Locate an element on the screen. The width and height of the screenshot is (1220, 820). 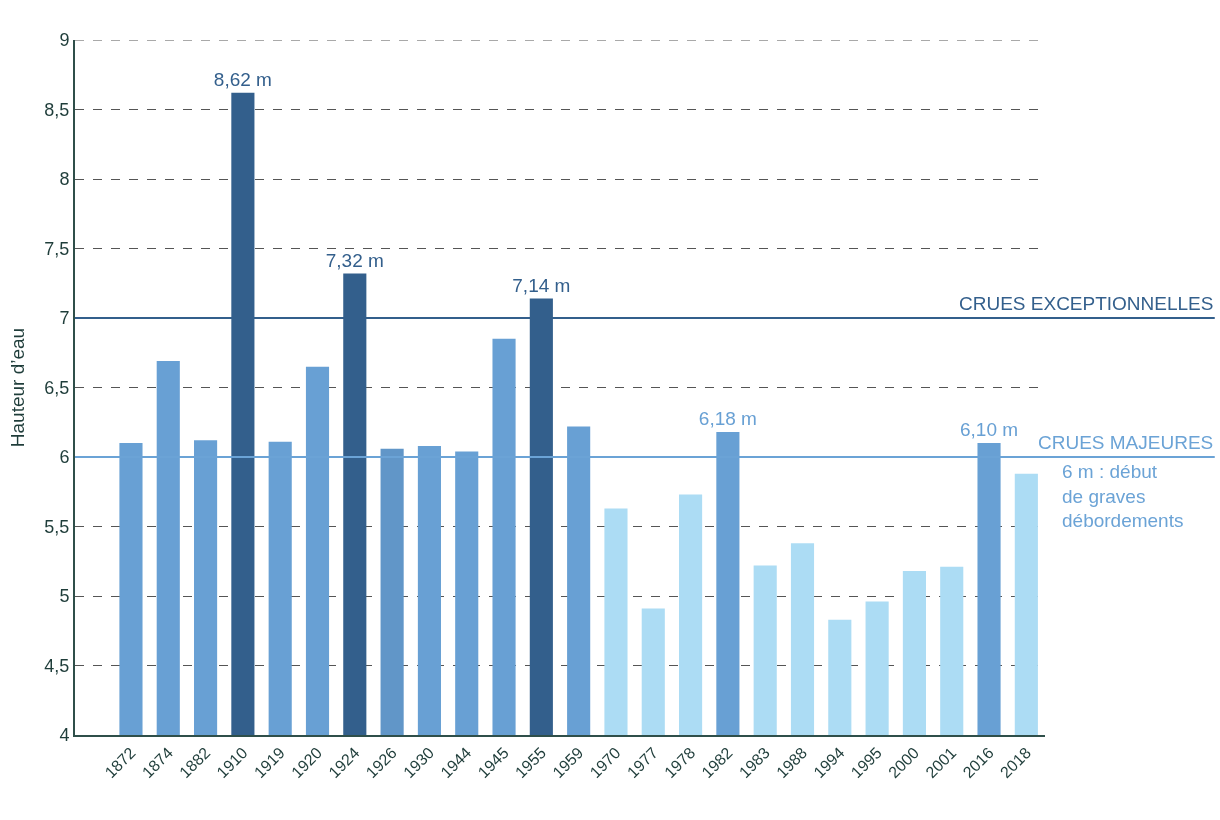
y-tick-label: 6,5 is located at coordinates (57, 387).